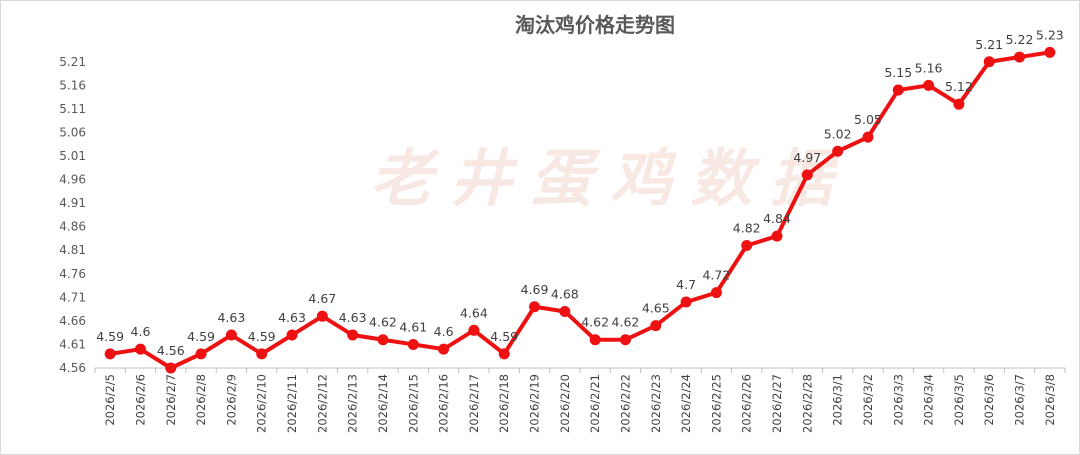 The image size is (1080, 455). What do you see at coordinates (72, 156) in the screenshot?
I see `y-tick-label: 5.01` at bounding box center [72, 156].